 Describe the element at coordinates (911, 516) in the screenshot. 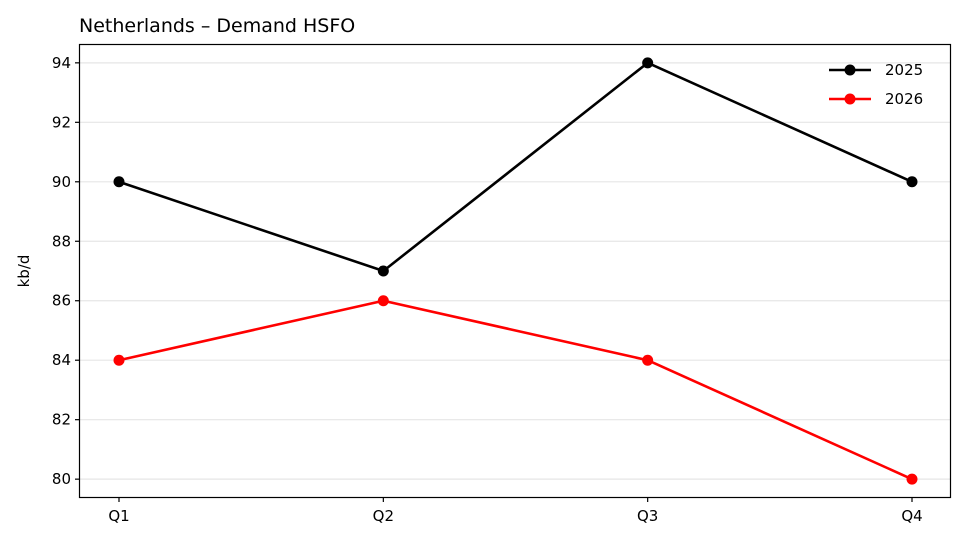

I see `x-tick-label: Q4` at that location.